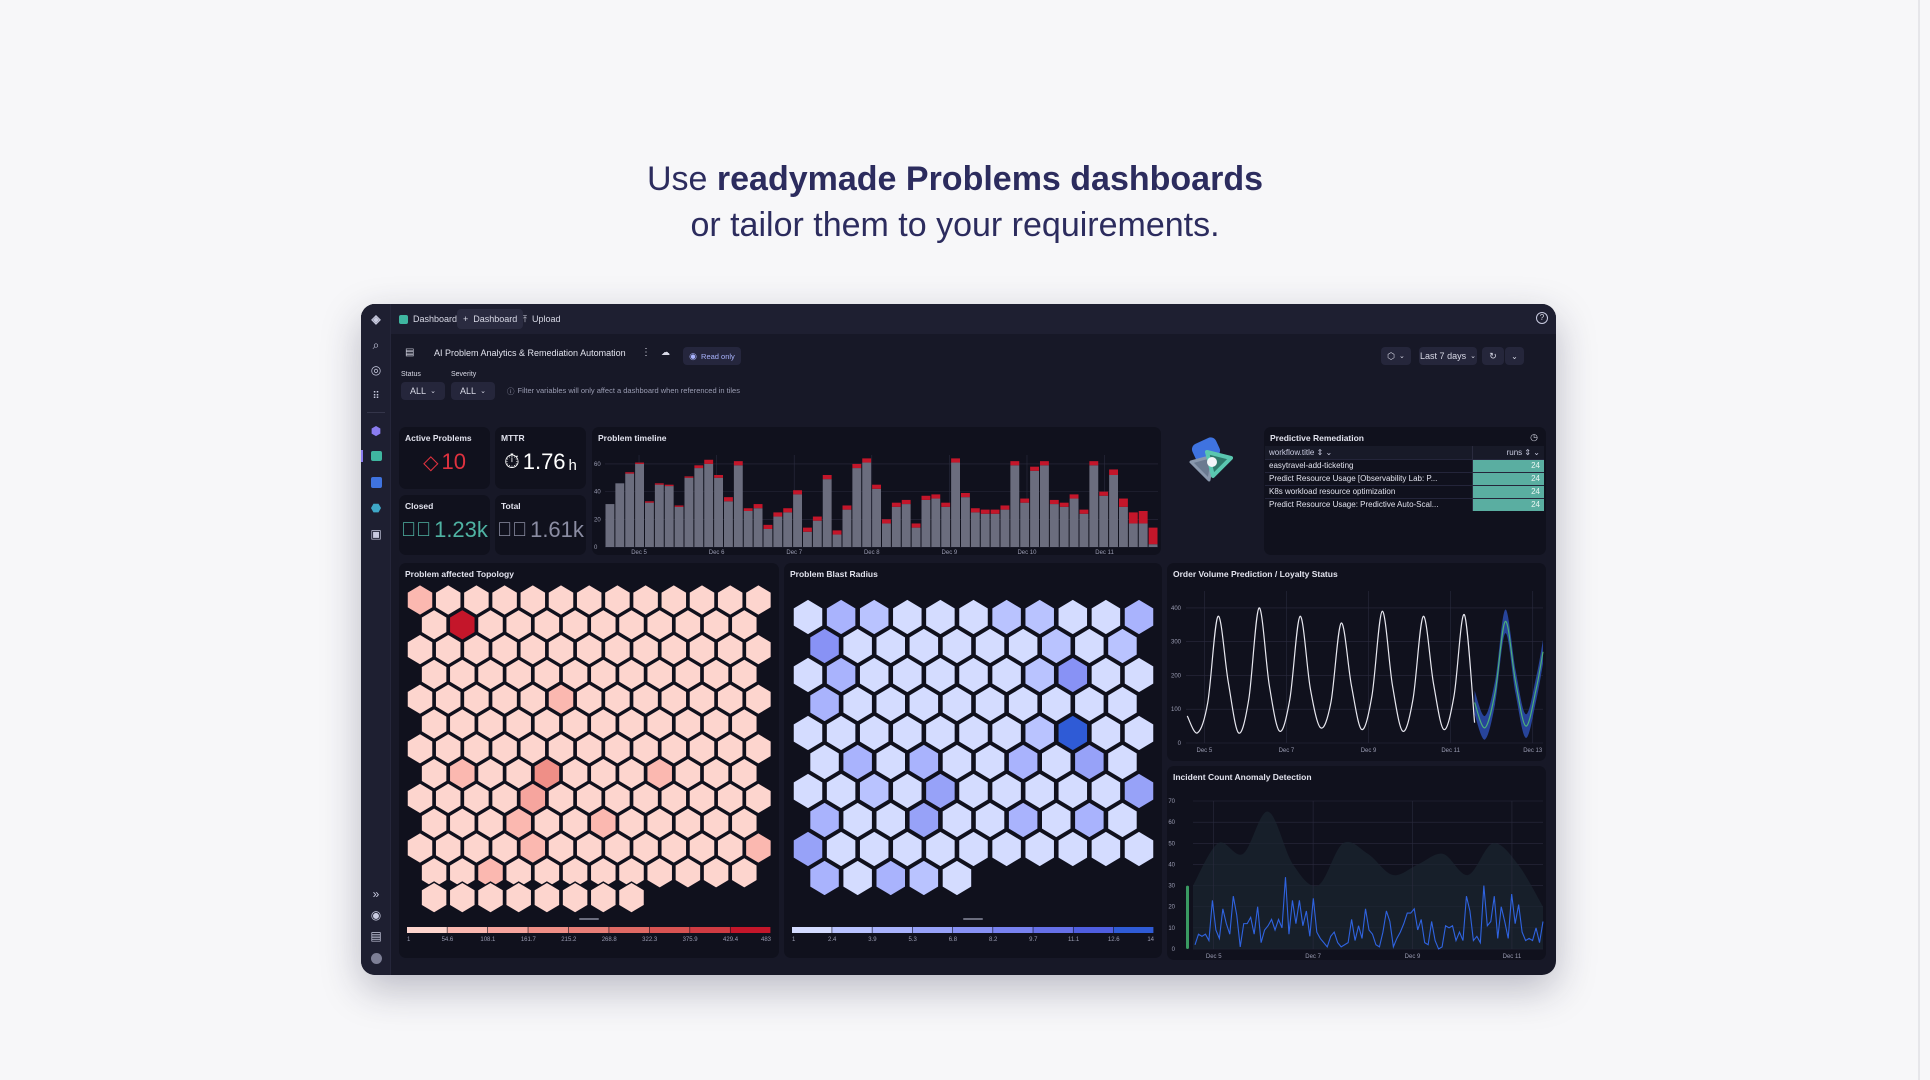 This screenshot has width=1930, height=1080. What do you see at coordinates (490, 319) in the screenshot?
I see `tab-dashboard: + Dashboard` at bounding box center [490, 319].